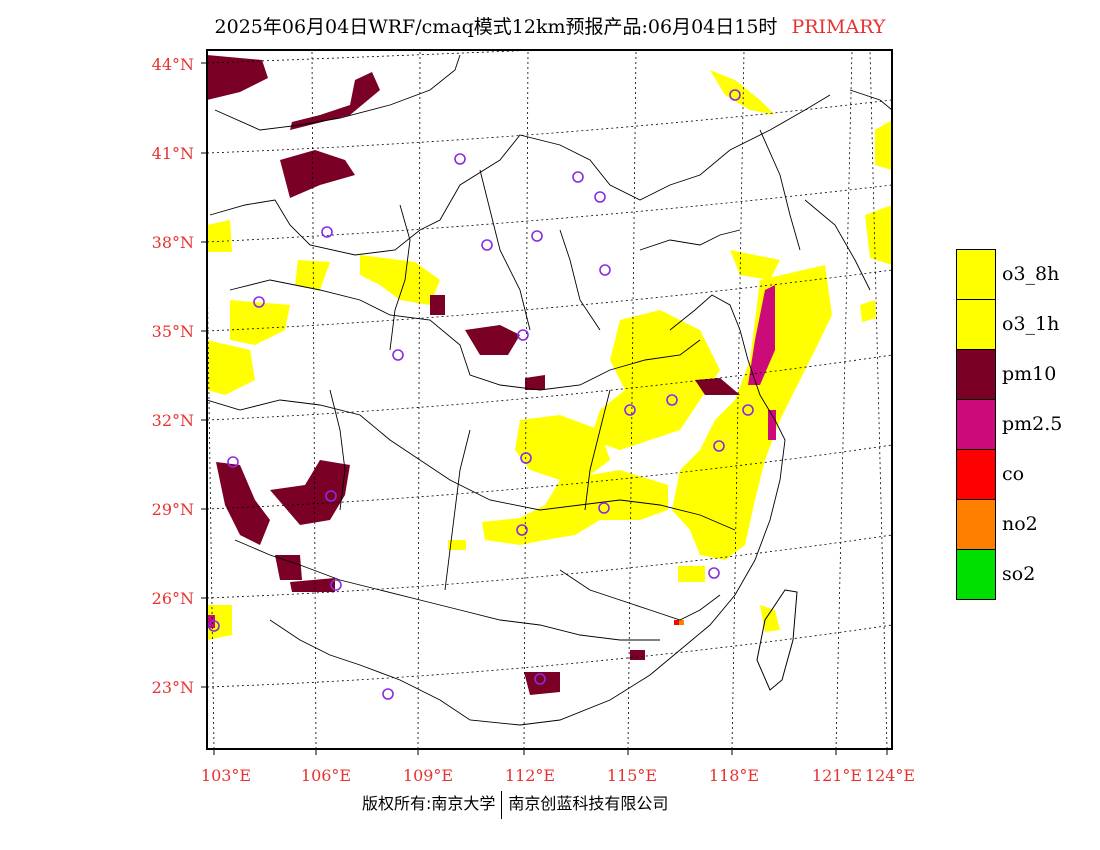 The width and height of the screenshot is (1100, 850). I want to click on lat-label-44: 44°N, so click(172, 64).